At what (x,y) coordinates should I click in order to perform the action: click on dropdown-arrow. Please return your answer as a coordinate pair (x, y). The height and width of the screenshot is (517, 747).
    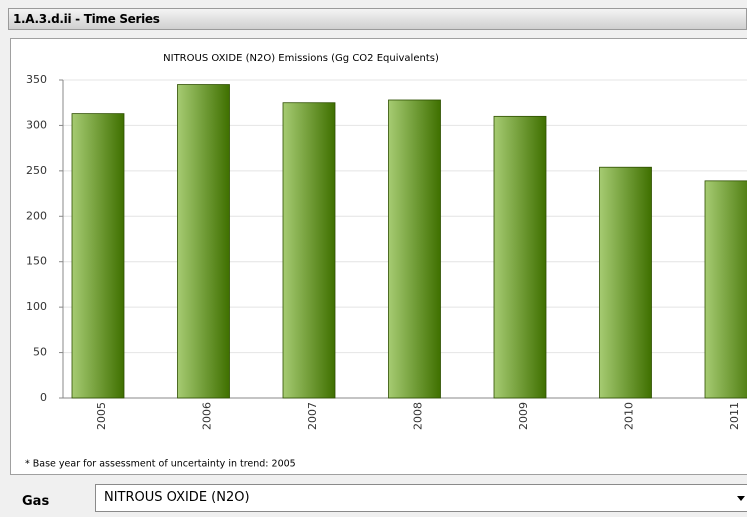
    Looking at the image, I should click on (741, 498).